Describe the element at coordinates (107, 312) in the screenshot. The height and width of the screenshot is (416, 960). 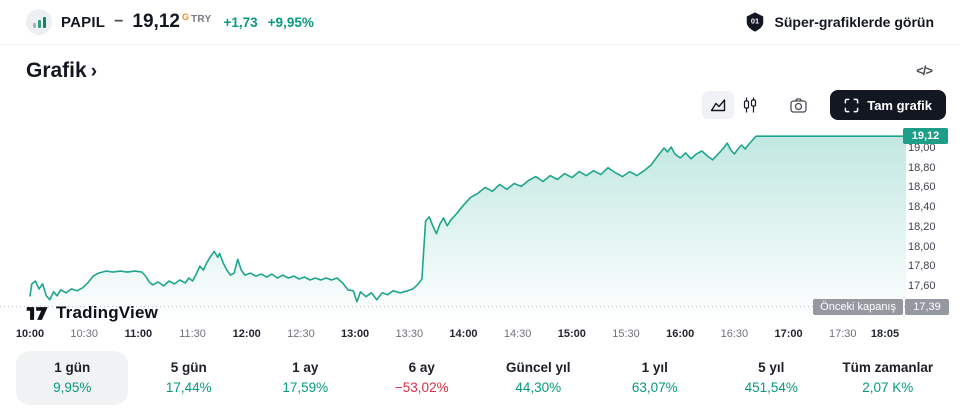
I see `tradingview-wordmark: TradingView` at that location.